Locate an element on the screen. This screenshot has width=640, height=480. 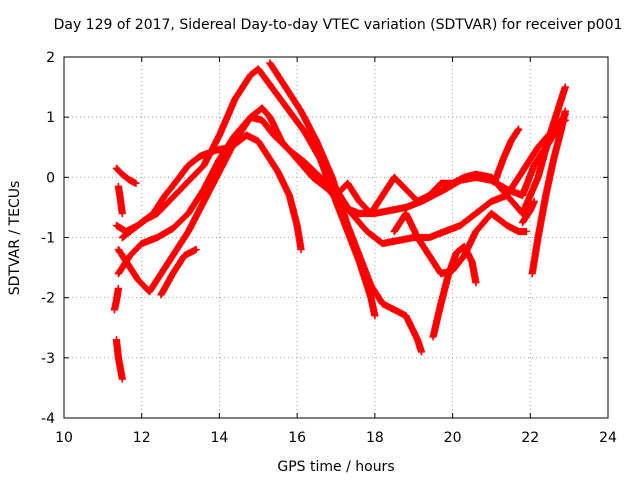
series-track-m is located at coordinates (454, 291).